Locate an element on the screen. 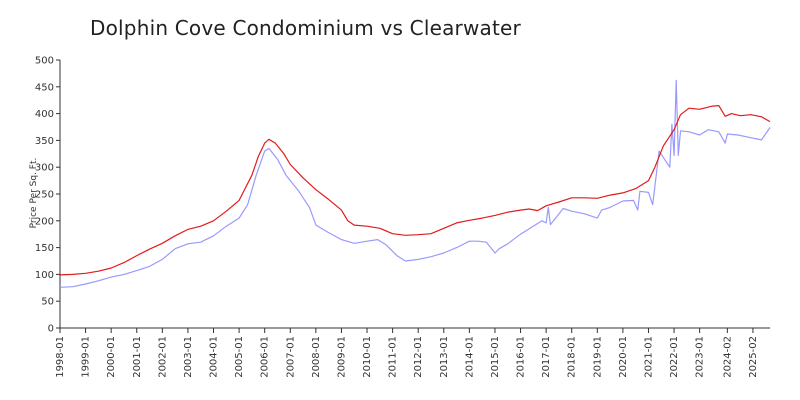 The height and width of the screenshot is (400, 800). x-tick-label: 2005-01 is located at coordinates (239, 357).